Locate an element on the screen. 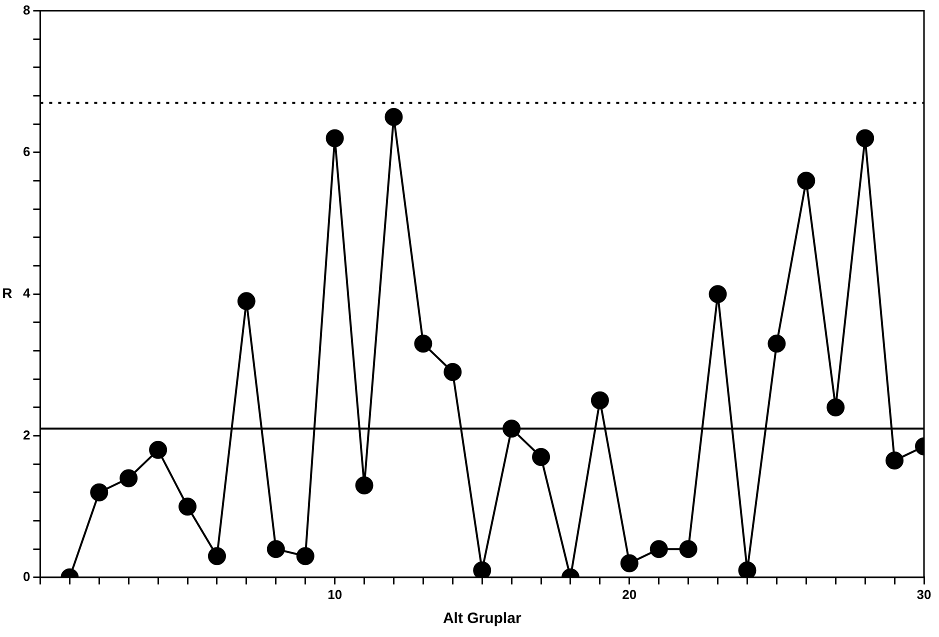  y-tick-label: 6 is located at coordinates (26, 152).